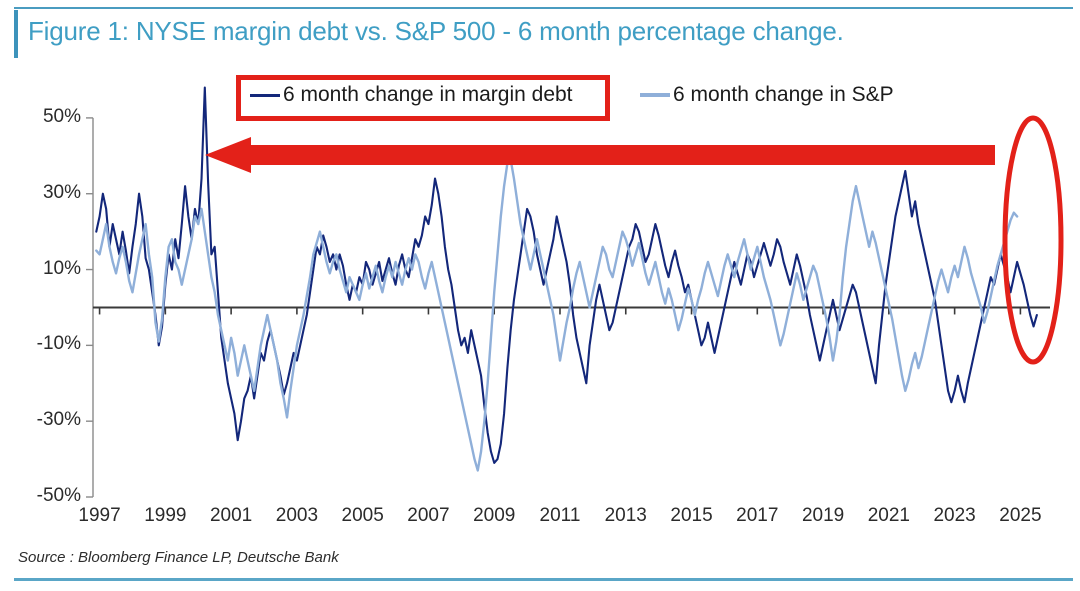  What do you see at coordinates (58, 420) in the screenshot?
I see `y-axis-tick-label: -30%` at bounding box center [58, 420].